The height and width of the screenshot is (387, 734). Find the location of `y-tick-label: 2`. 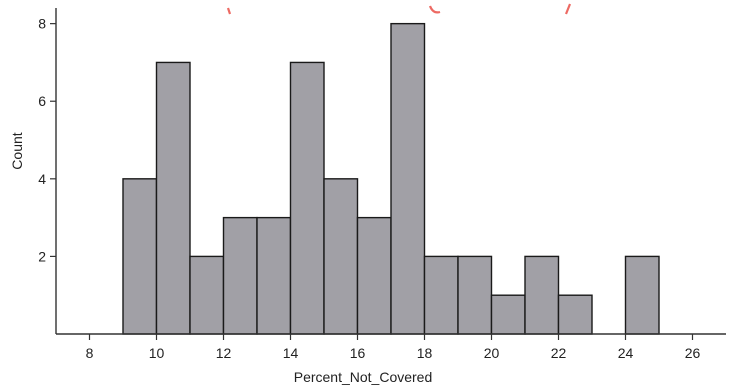

y-tick-label: 2 is located at coordinates (42, 256).